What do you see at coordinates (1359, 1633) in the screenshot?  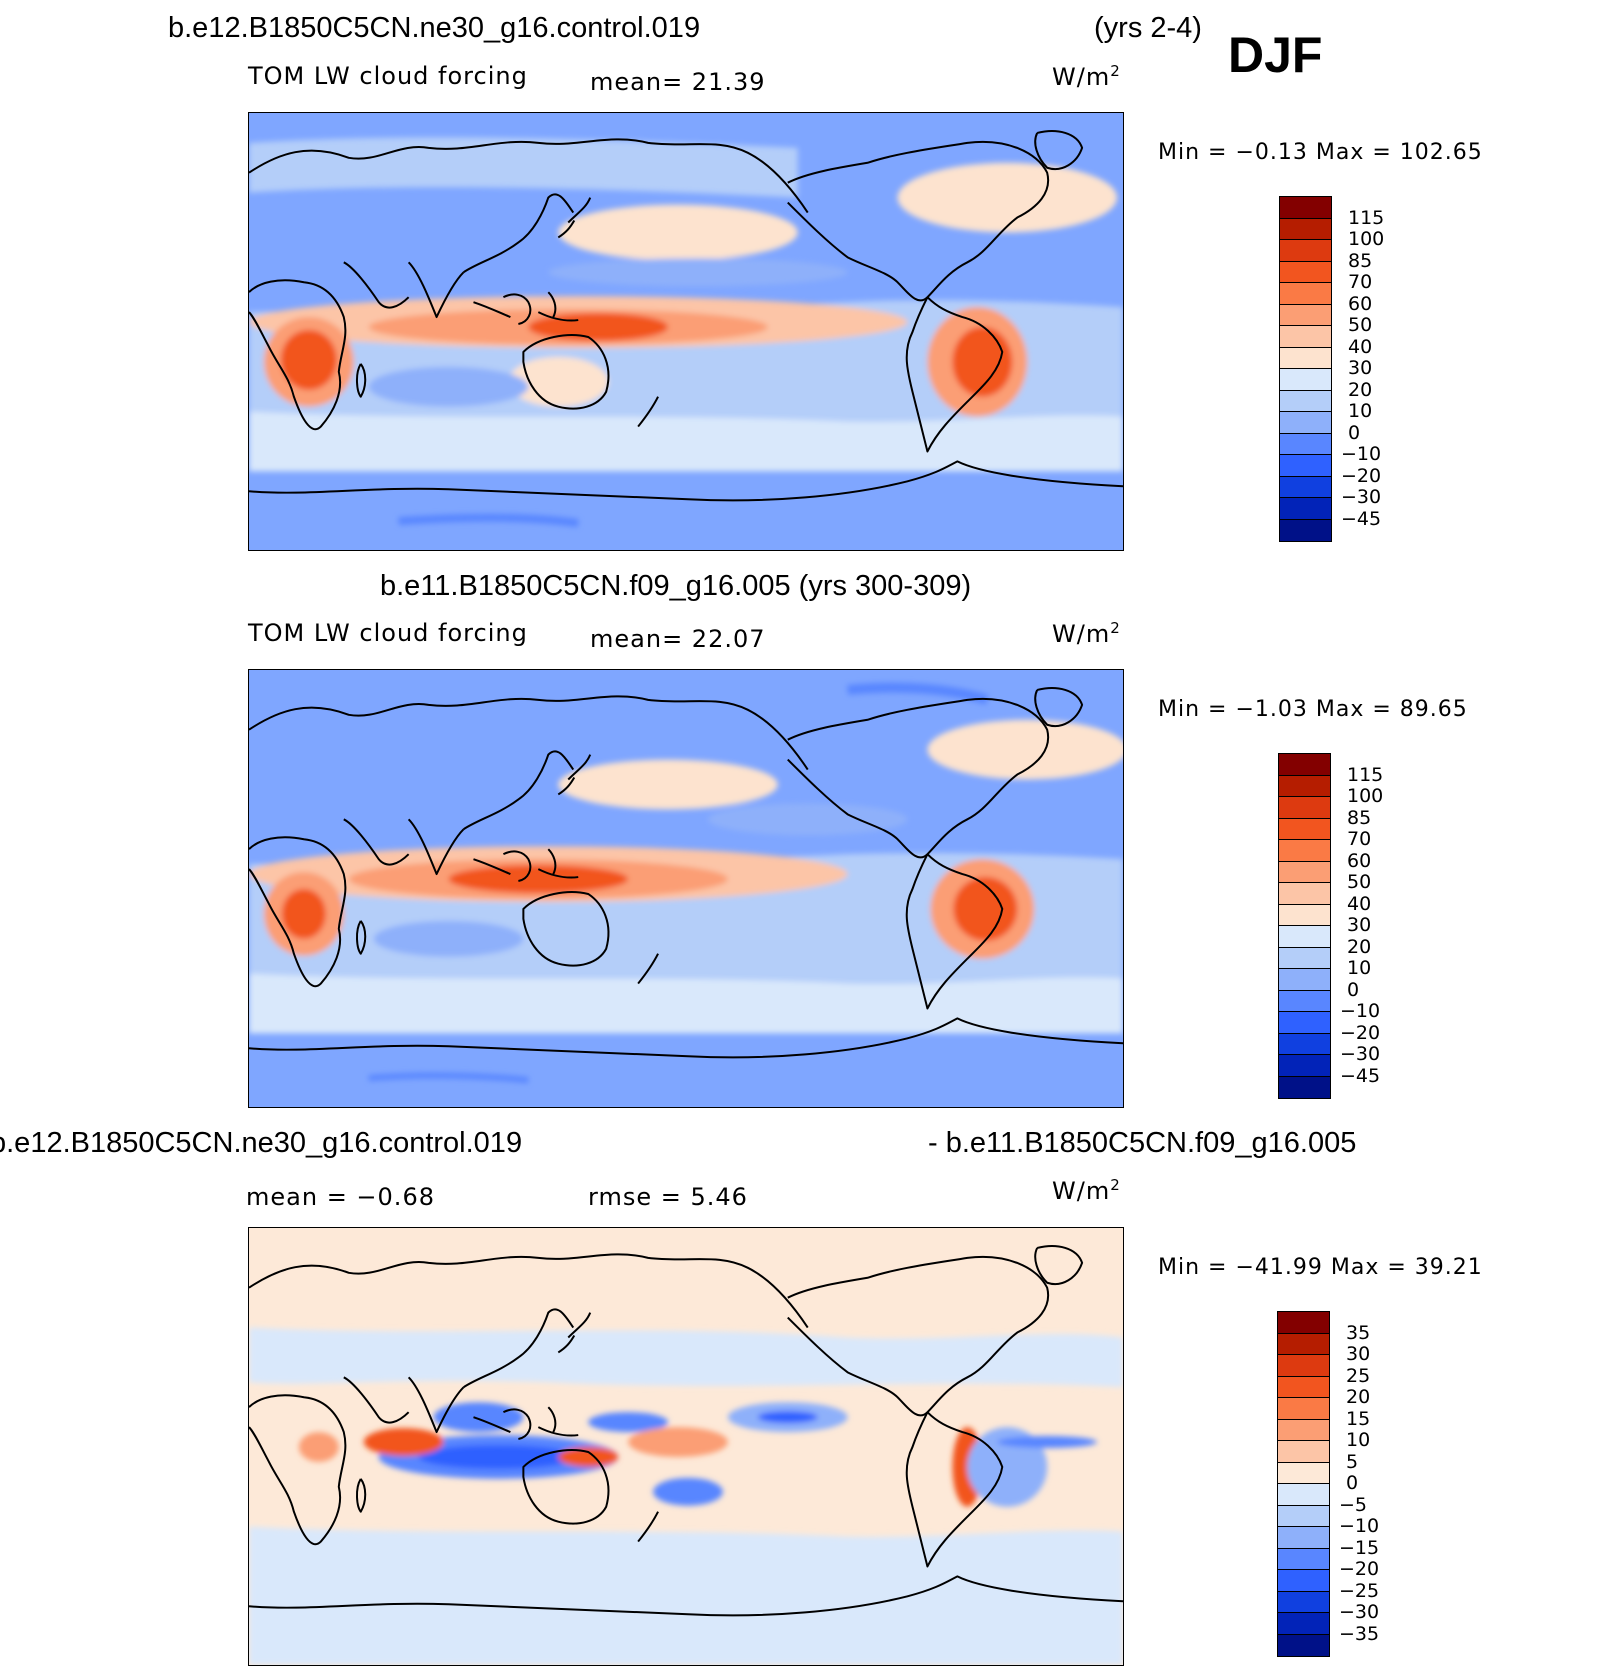 I see `colorbar-label: −35` at bounding box center [1359, 1633].